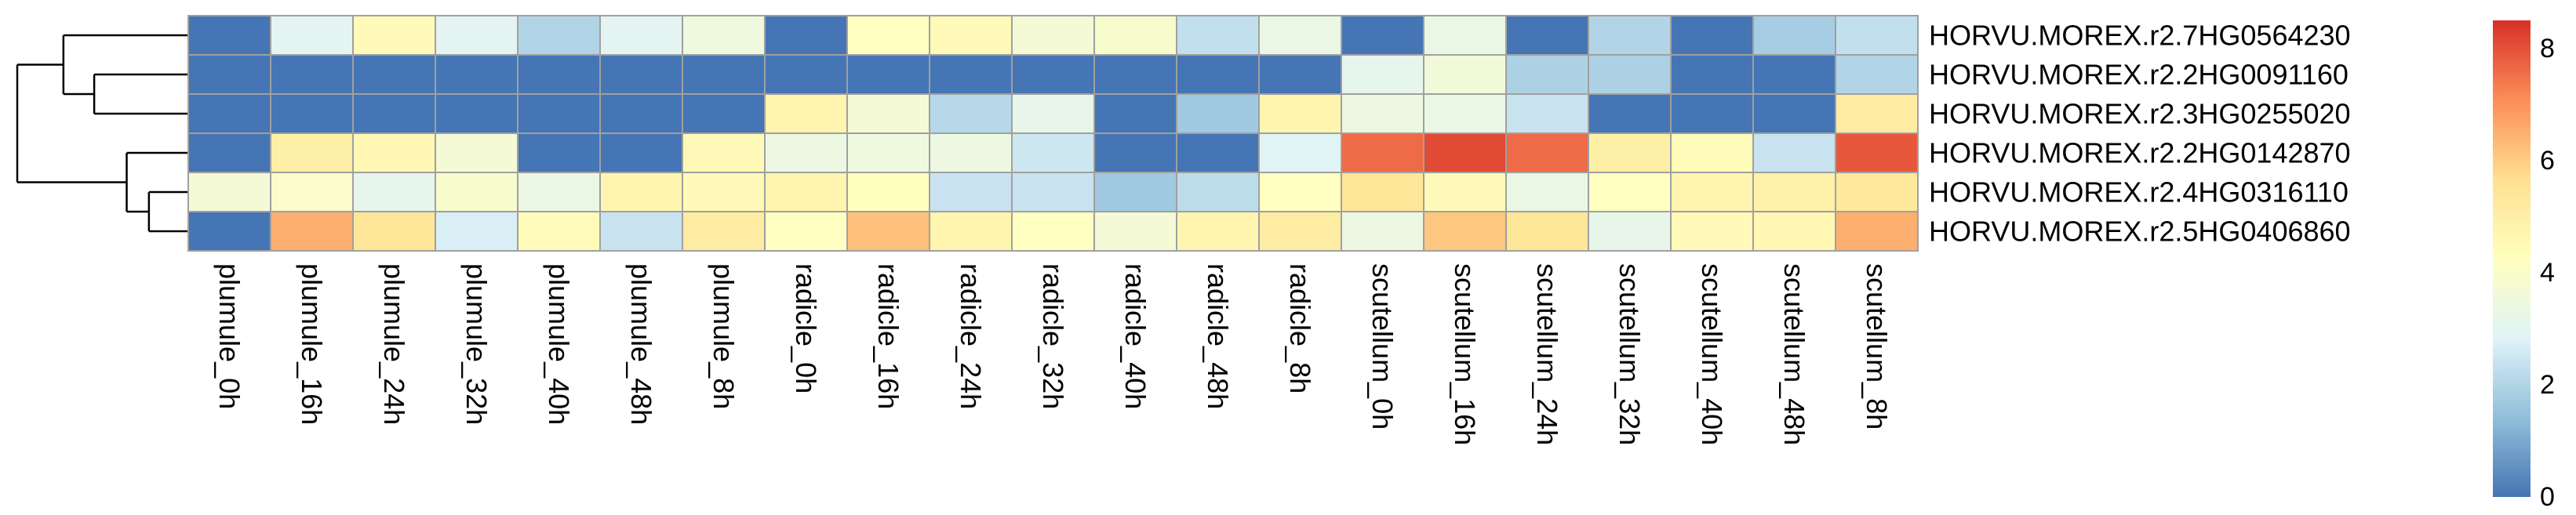 This screenshot has width=2576, height=515. What do you see at coordinates (971, 336) in the screenshot?
I see `column-label: radicle_24h` at bounding box center [971, 336].